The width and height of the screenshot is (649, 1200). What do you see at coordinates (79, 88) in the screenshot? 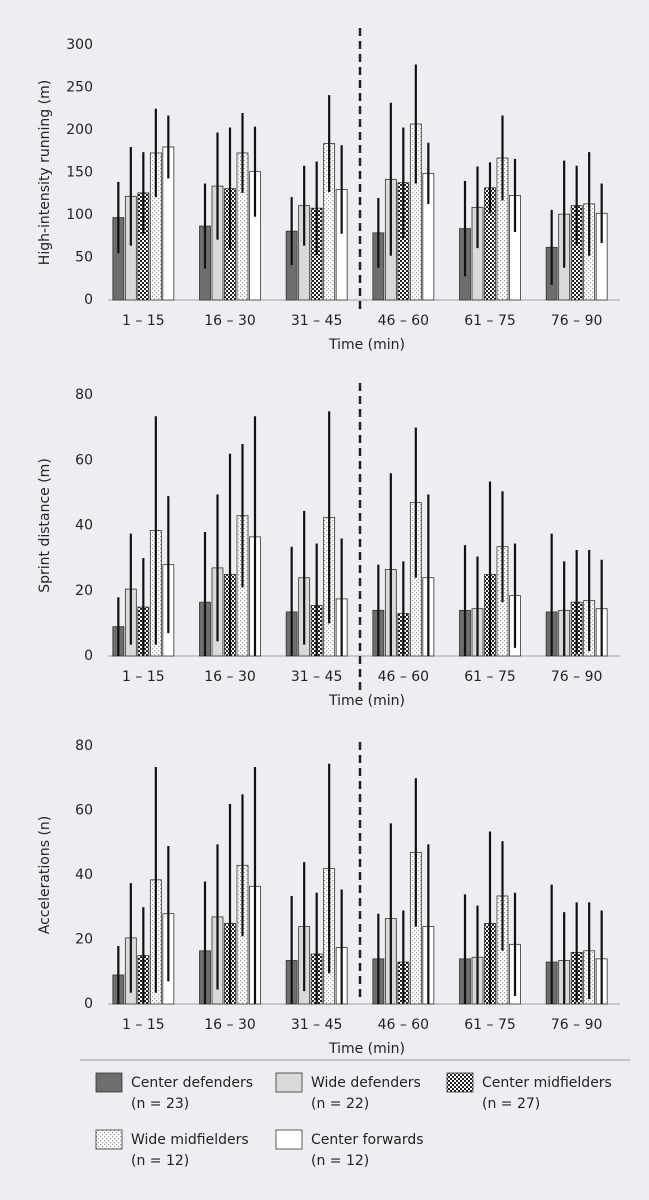
I see `y-tick-label: 250` at bounding box center [79, 88].